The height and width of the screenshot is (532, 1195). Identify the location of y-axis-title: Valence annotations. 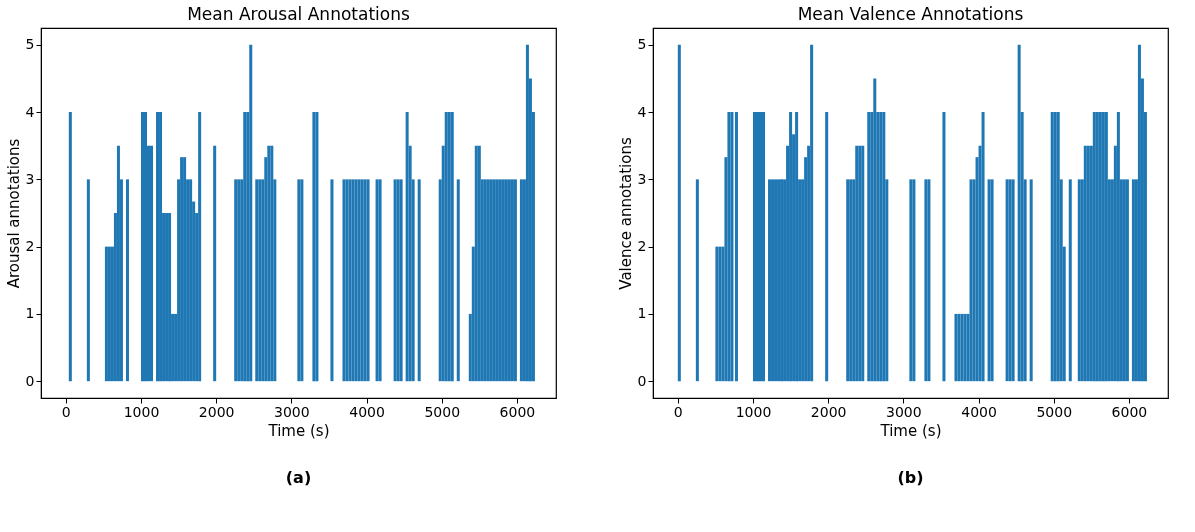
(625, 213).